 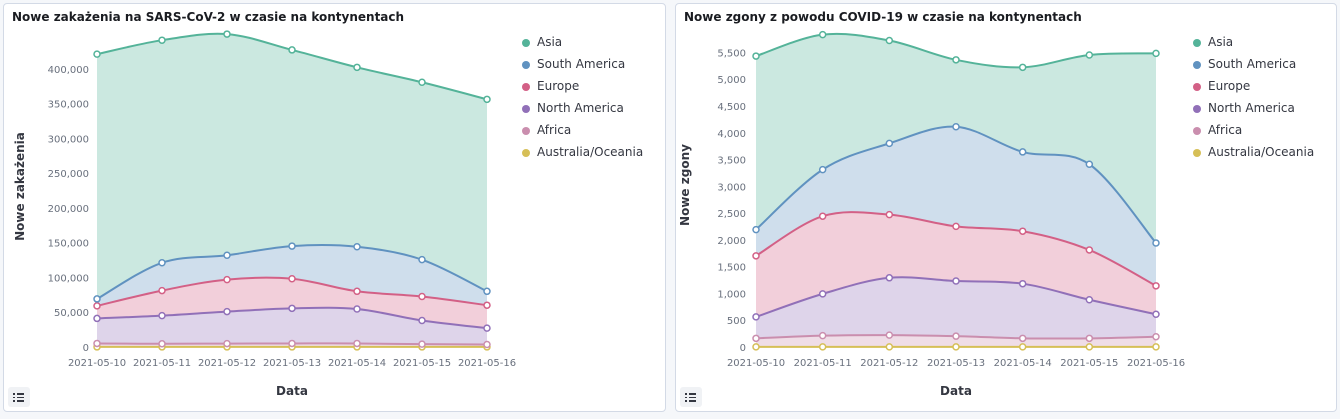 What do you see at coordinates (1156, 363) in the screenshot?
I see `x-tick-label: 2021-05-16` at bounding box center [1156, 363].